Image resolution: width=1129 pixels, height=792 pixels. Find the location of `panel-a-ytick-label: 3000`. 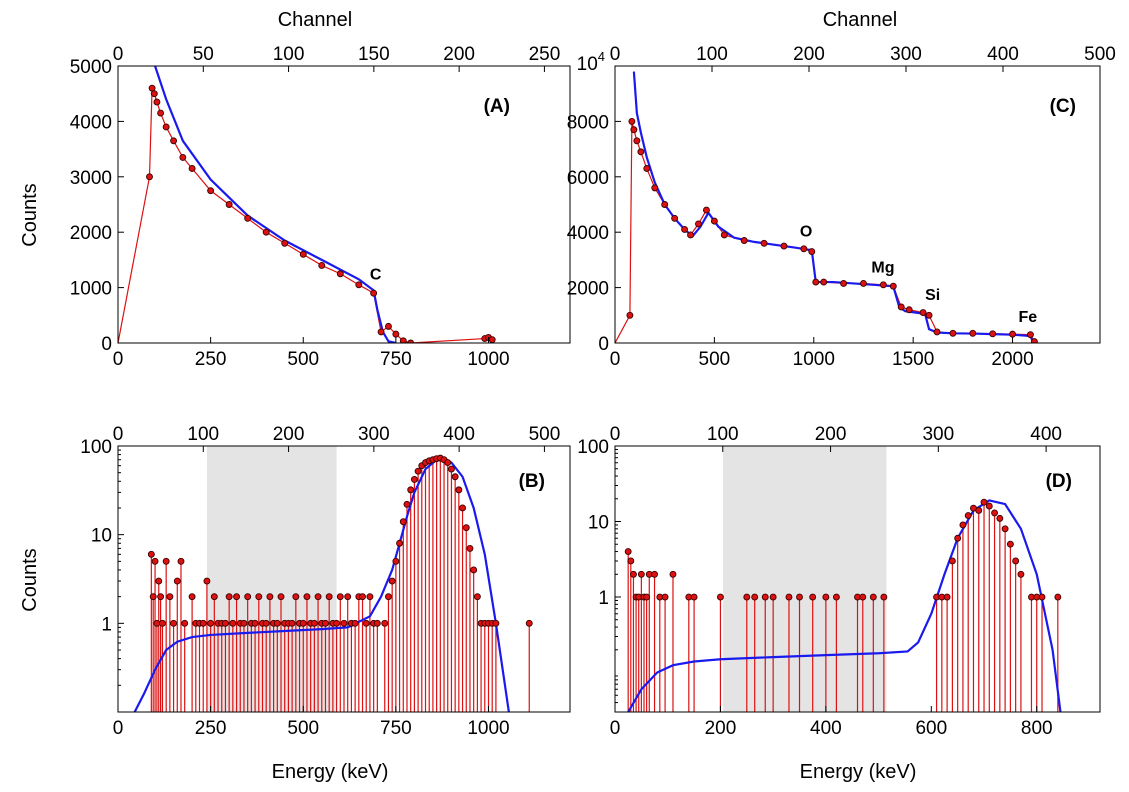

panel-a-ytick-label: 3000 is located at coordinates (91, 178).